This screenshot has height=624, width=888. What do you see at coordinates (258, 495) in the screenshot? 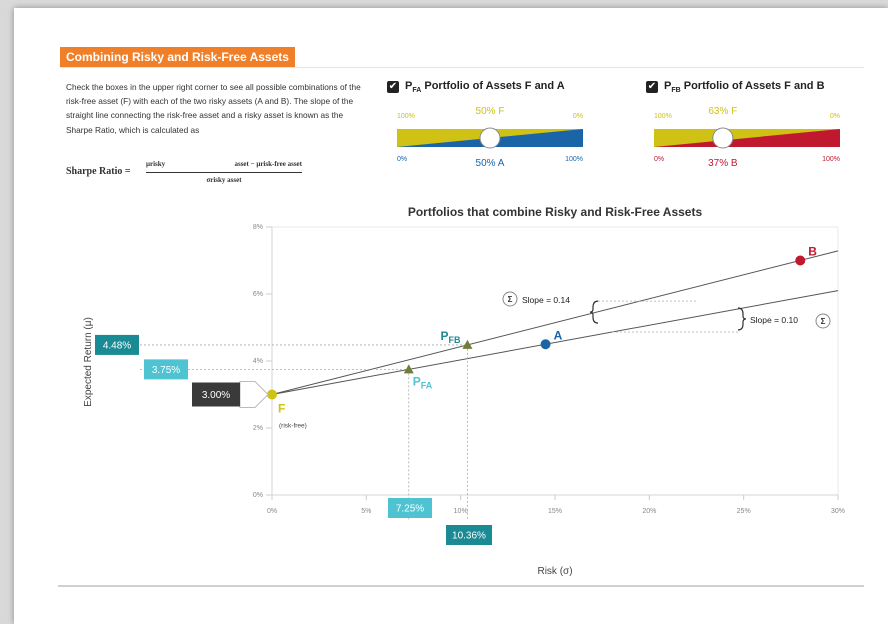
I see `y-tick-label: 0%` at bounding box center [258, 495].